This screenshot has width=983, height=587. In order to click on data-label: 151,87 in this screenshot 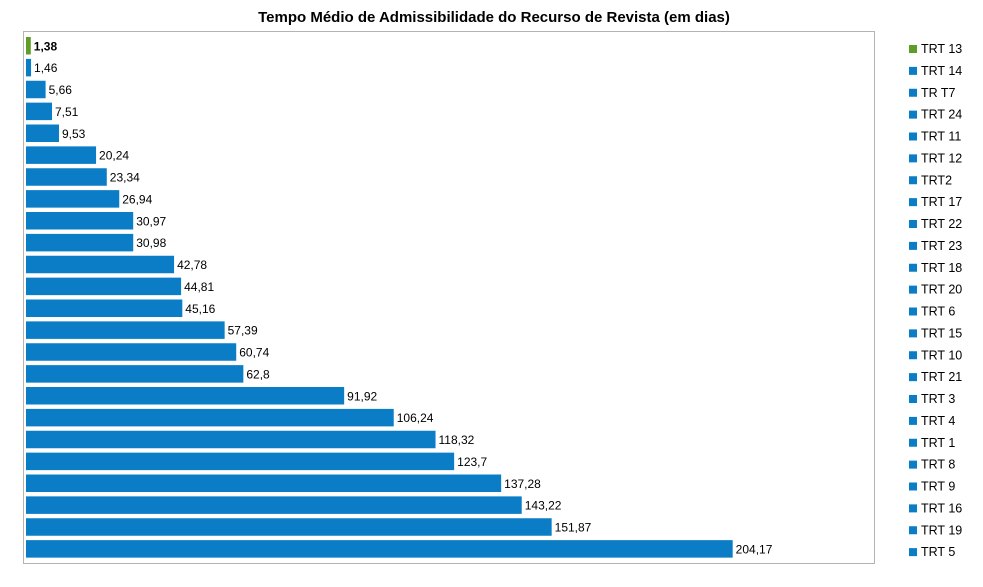, I will do `click(573, 528)`.